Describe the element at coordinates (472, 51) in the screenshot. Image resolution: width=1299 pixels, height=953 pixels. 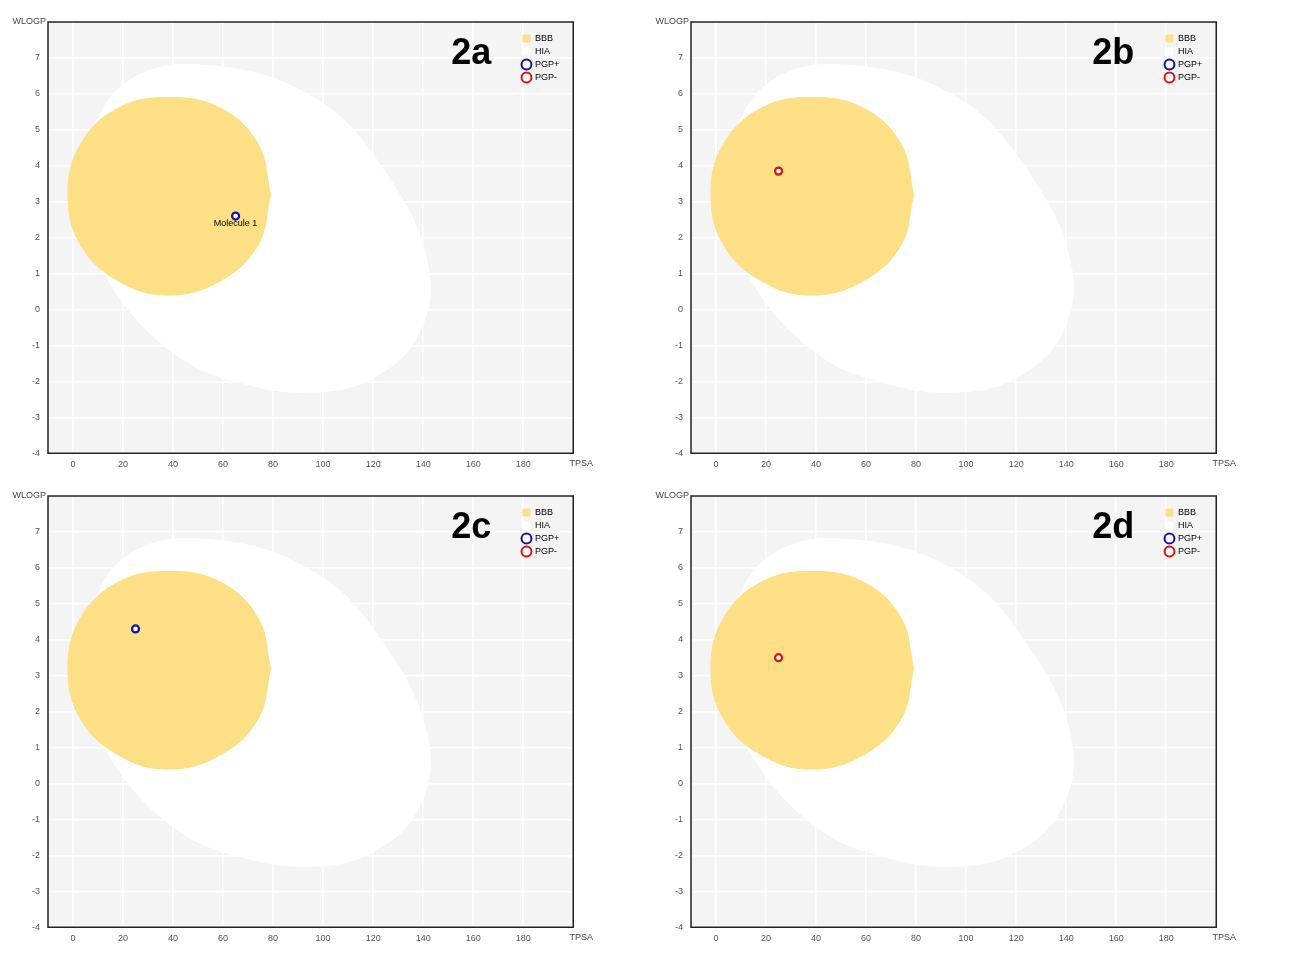
I see `chart-title: 2a` at that location.